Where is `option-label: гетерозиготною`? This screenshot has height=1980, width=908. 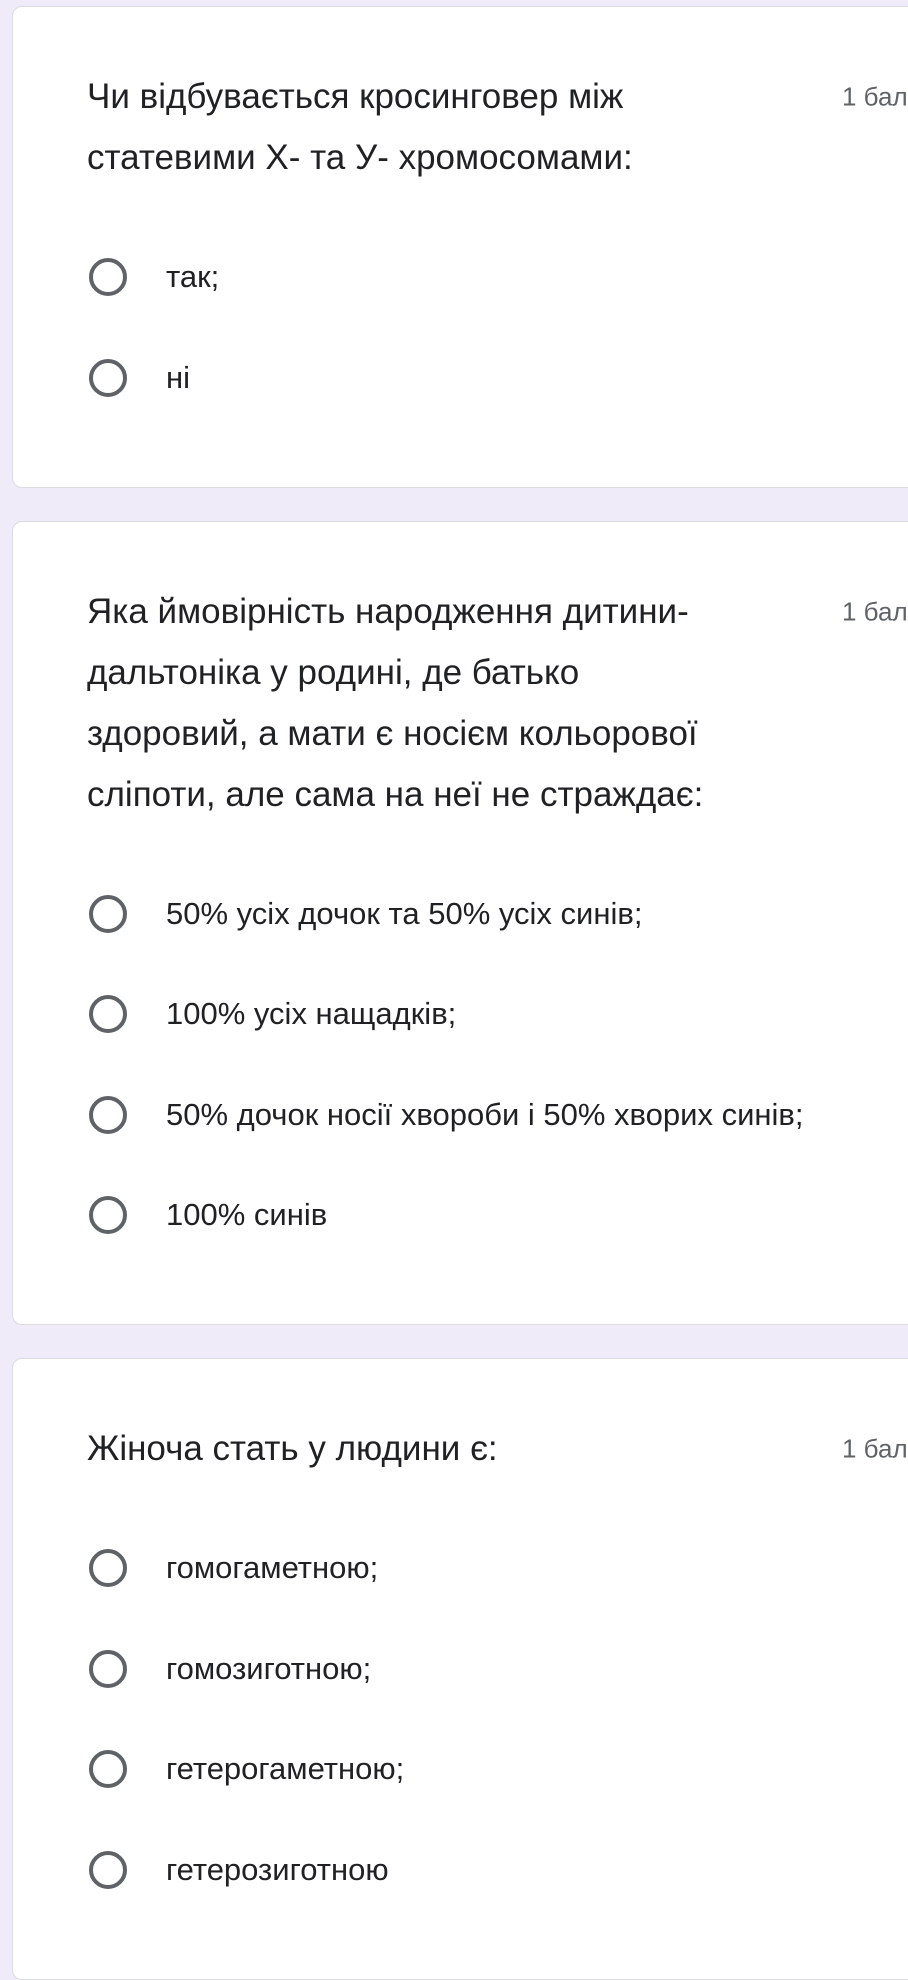 option-label: гетерозиготною is located at coordinates (277, 1869).